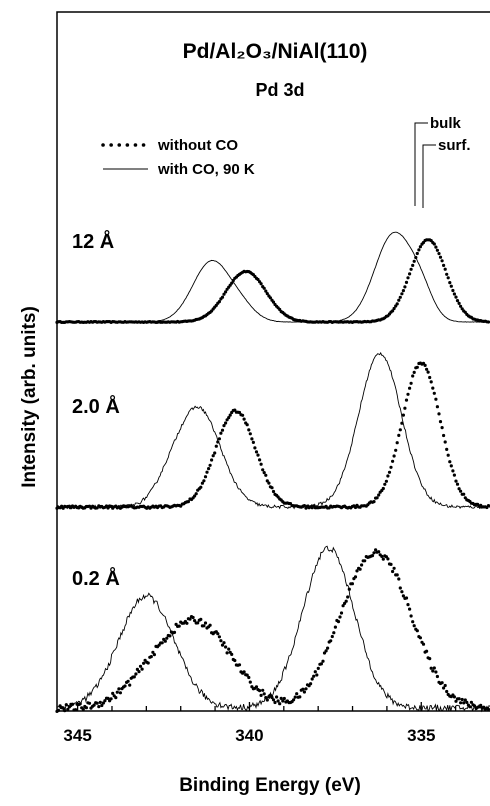  What do you see at coordinates (270, 785) in the screenshot?
I see `x-axis-label: Binding Energy (eV)` at bounding box center [270, 785].